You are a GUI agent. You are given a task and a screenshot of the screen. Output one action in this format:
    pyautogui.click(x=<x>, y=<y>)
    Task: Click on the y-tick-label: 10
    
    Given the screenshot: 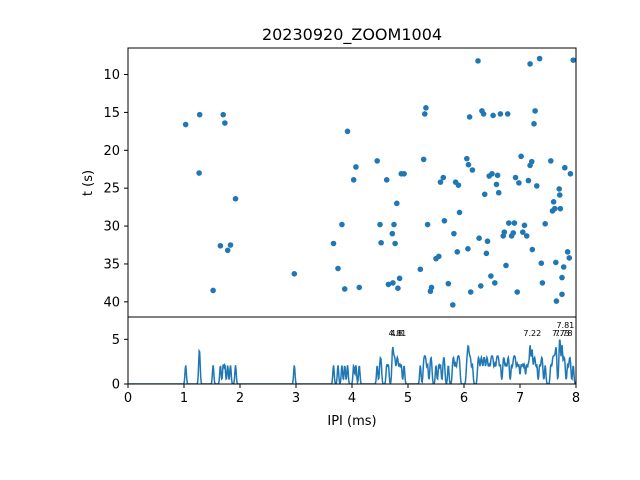 What is the action you would take?
    pyautogui.click(x=111, y=75)
    